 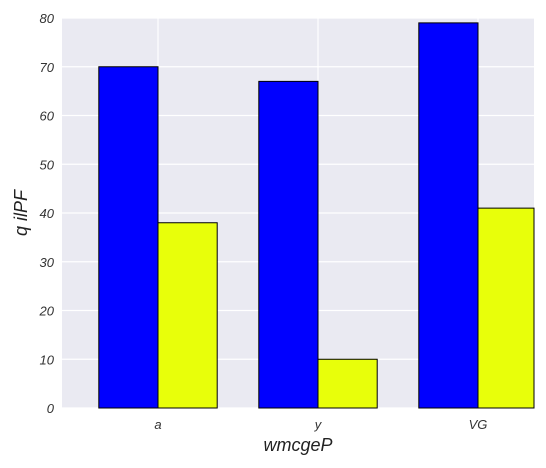 I want to click on x-tick-label: y, so click(x=318, y=424).